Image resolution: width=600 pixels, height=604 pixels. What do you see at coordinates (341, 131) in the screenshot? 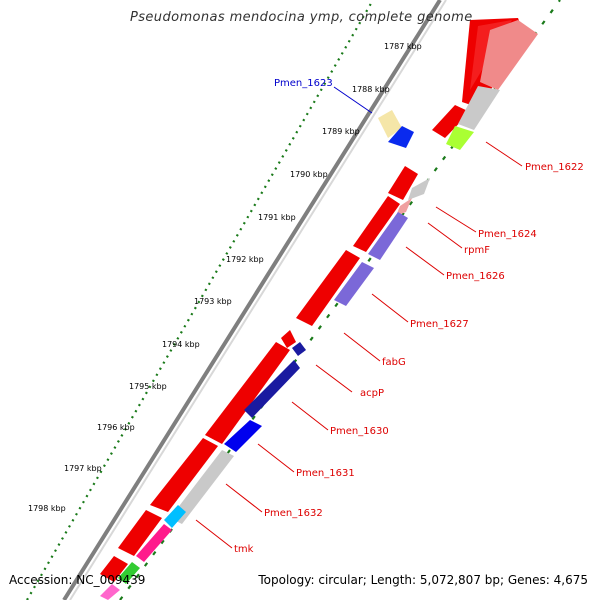
I see `kbp-label: 1789 kbp` at bounding box center [341, 131].